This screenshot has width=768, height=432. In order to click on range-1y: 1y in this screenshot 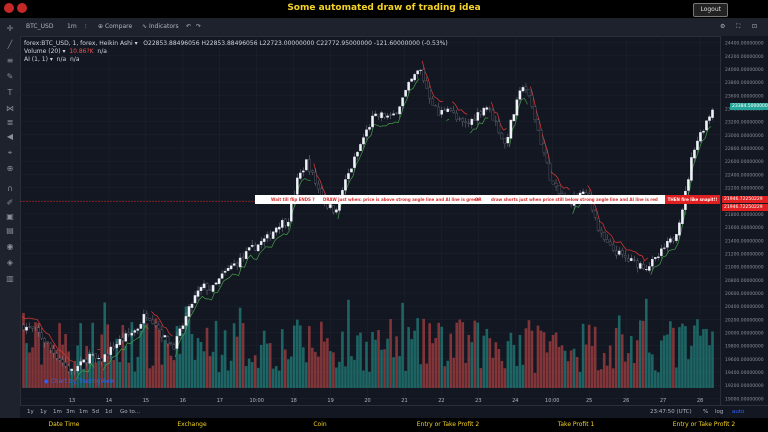, I will do `click(30, 412)`.